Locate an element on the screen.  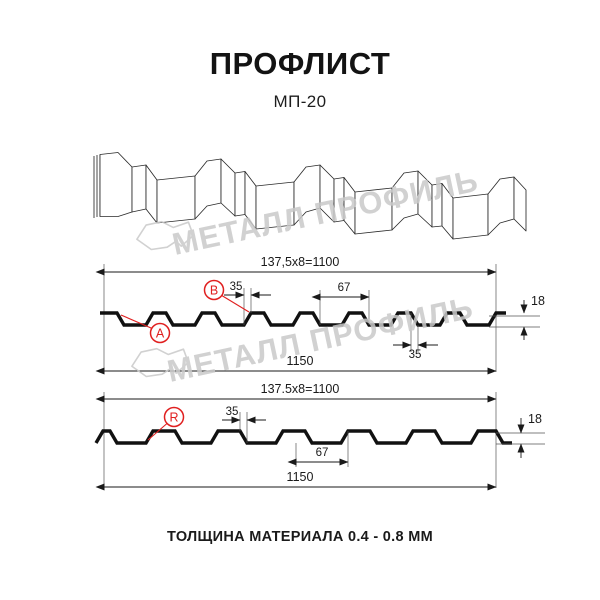
dim-top-span-2-label: 137.5x8=1100 is located at coordinates (300, 389).